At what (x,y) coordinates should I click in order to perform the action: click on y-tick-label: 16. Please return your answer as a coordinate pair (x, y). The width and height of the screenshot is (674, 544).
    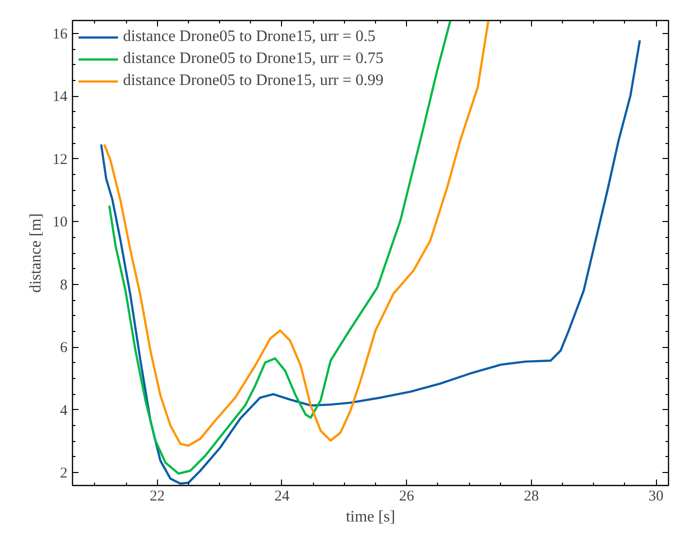
    Looking at the image, I should click on (60, 34).